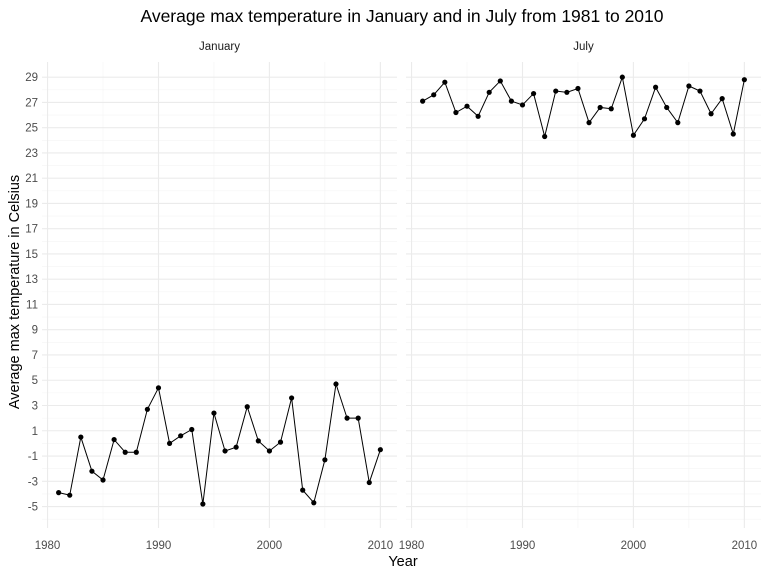 The height and width of the screenshot is (576, 768). What do you see at coordinates (219, 444) in the screenshot?
I see `series-line-january` at bounding box center [219, 444].